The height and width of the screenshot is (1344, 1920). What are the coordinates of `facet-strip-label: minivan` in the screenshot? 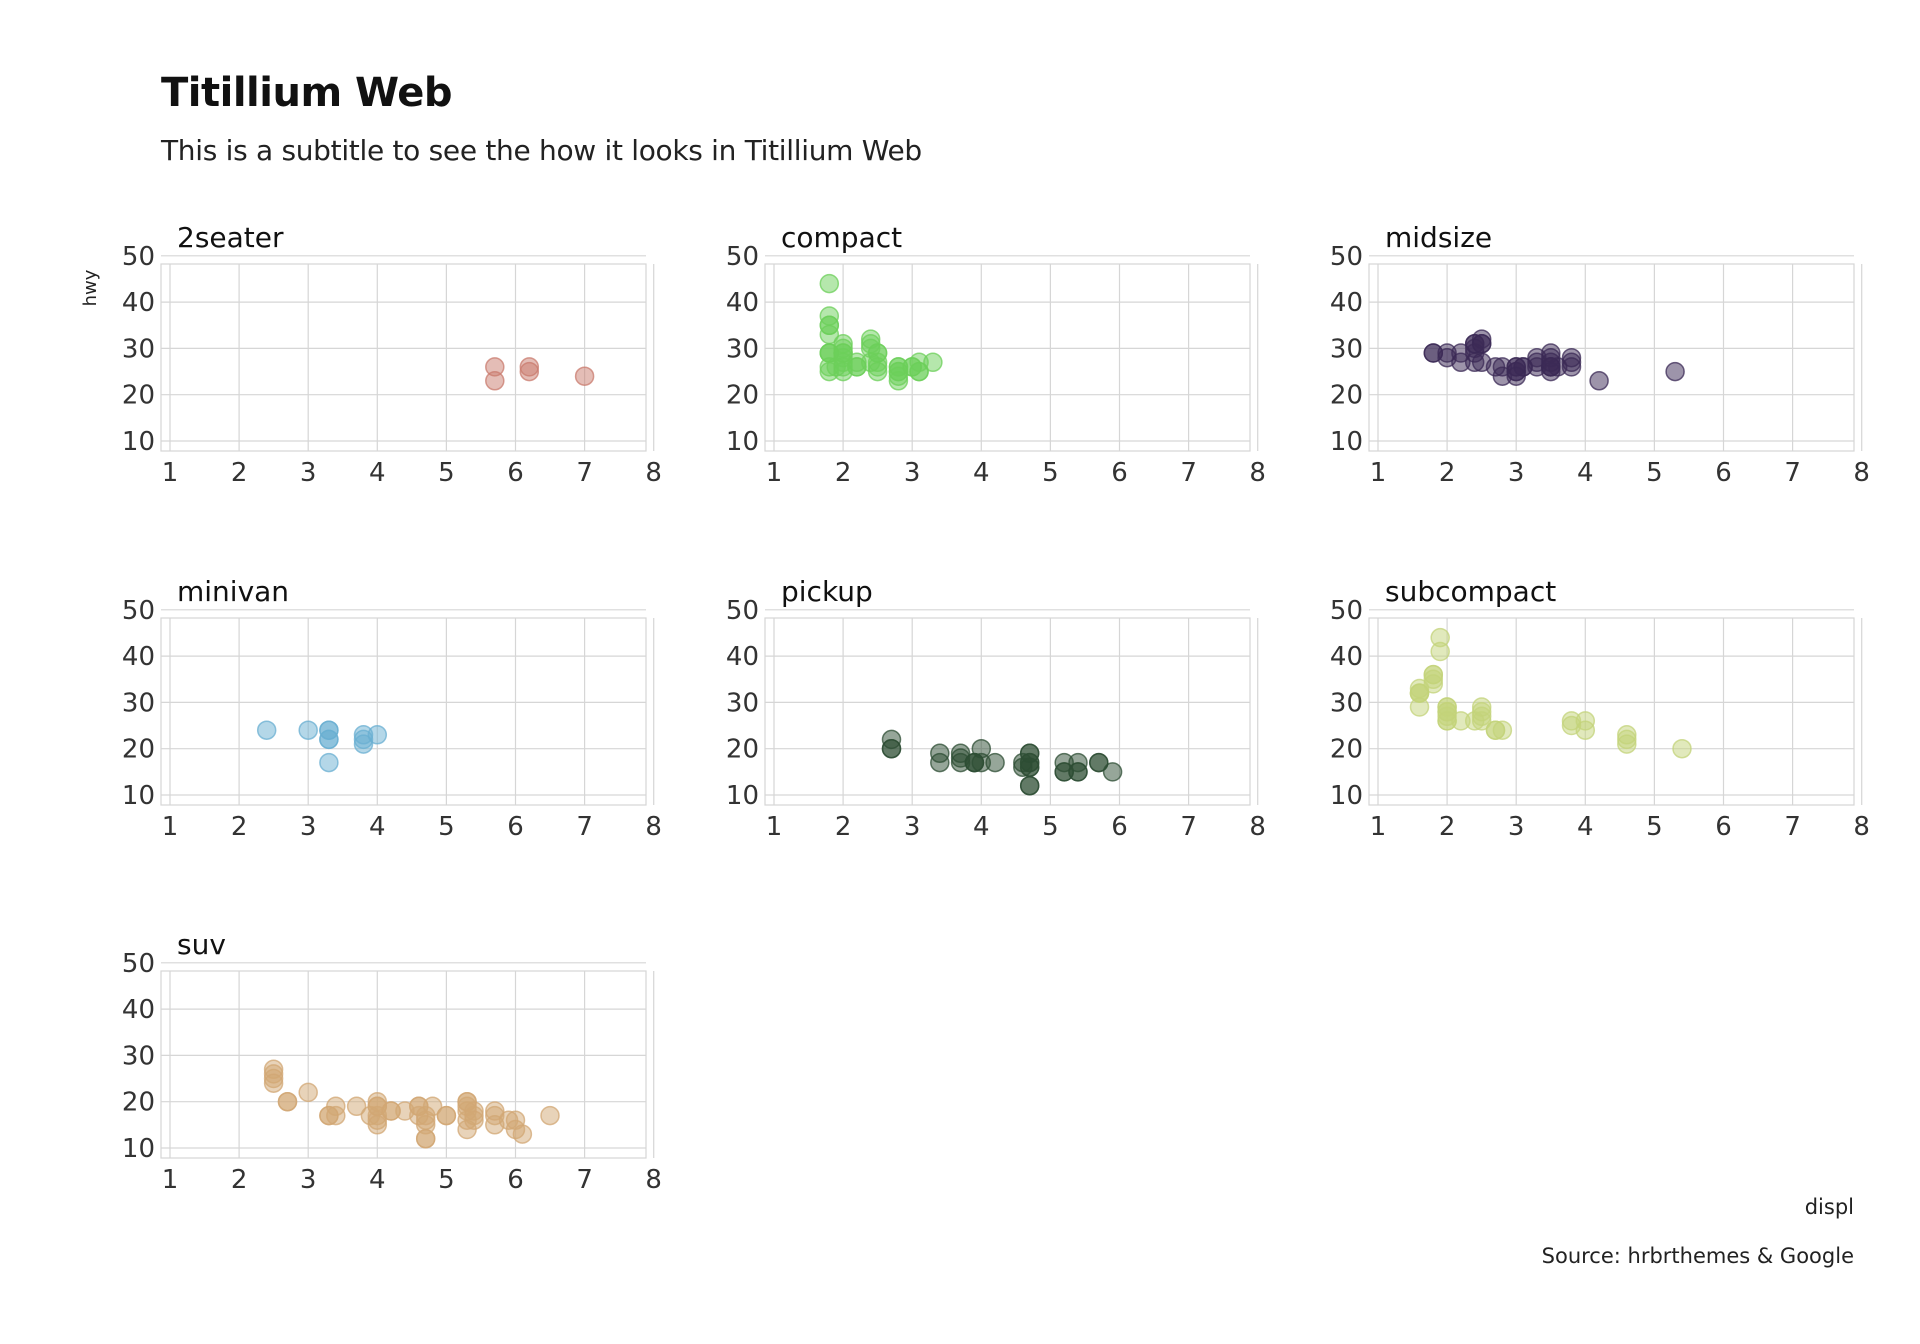 It's located at (233, 591).